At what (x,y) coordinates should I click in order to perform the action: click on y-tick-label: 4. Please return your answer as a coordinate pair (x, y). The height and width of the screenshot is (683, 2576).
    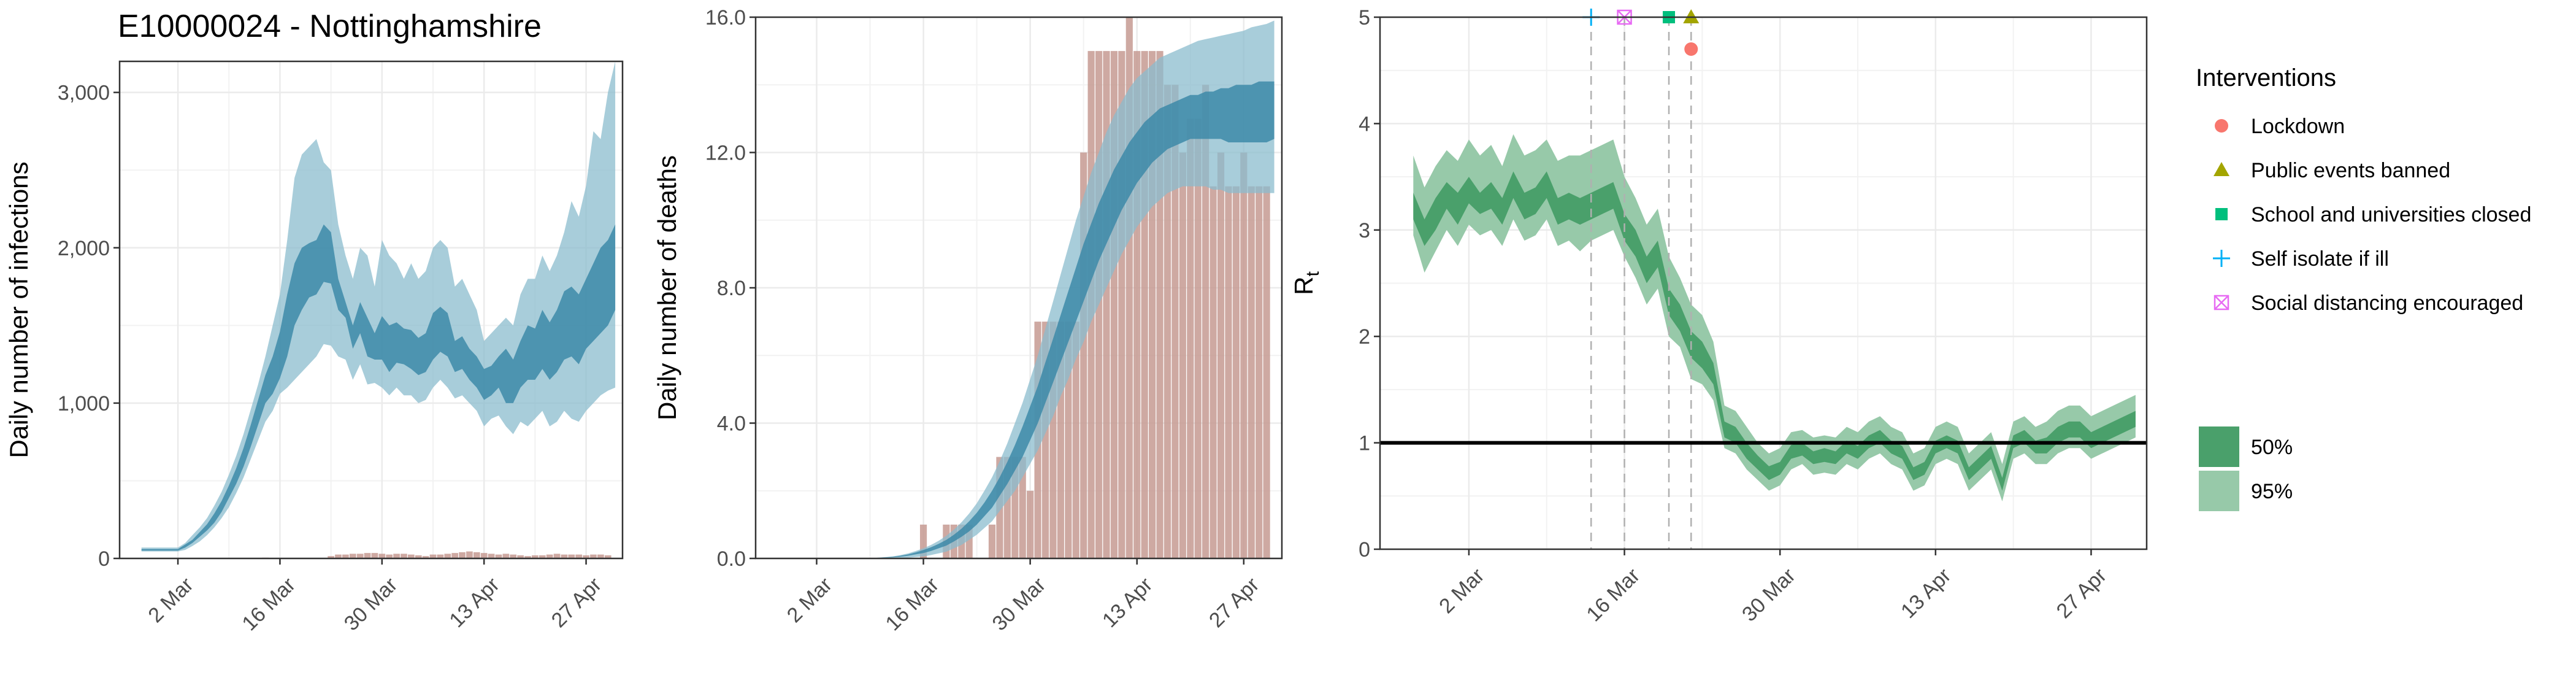
    Looking at the image, I should click on (1364, 124).